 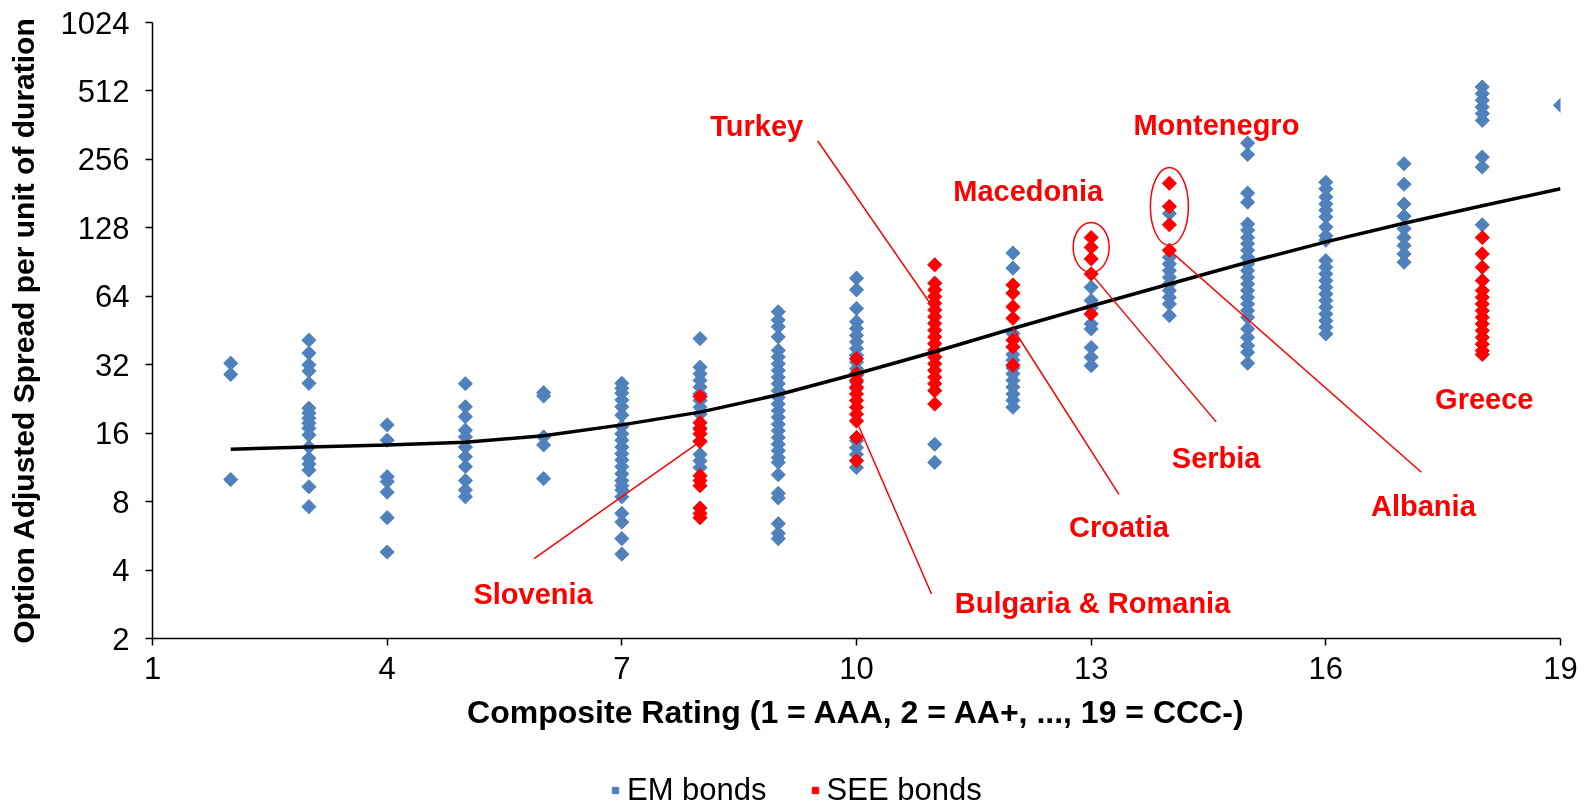 What do you see at coordinates (1093, 602) in the screenshot?
I see `annotation: Bulgaria & Romania` at bounding box center [1093, 602].